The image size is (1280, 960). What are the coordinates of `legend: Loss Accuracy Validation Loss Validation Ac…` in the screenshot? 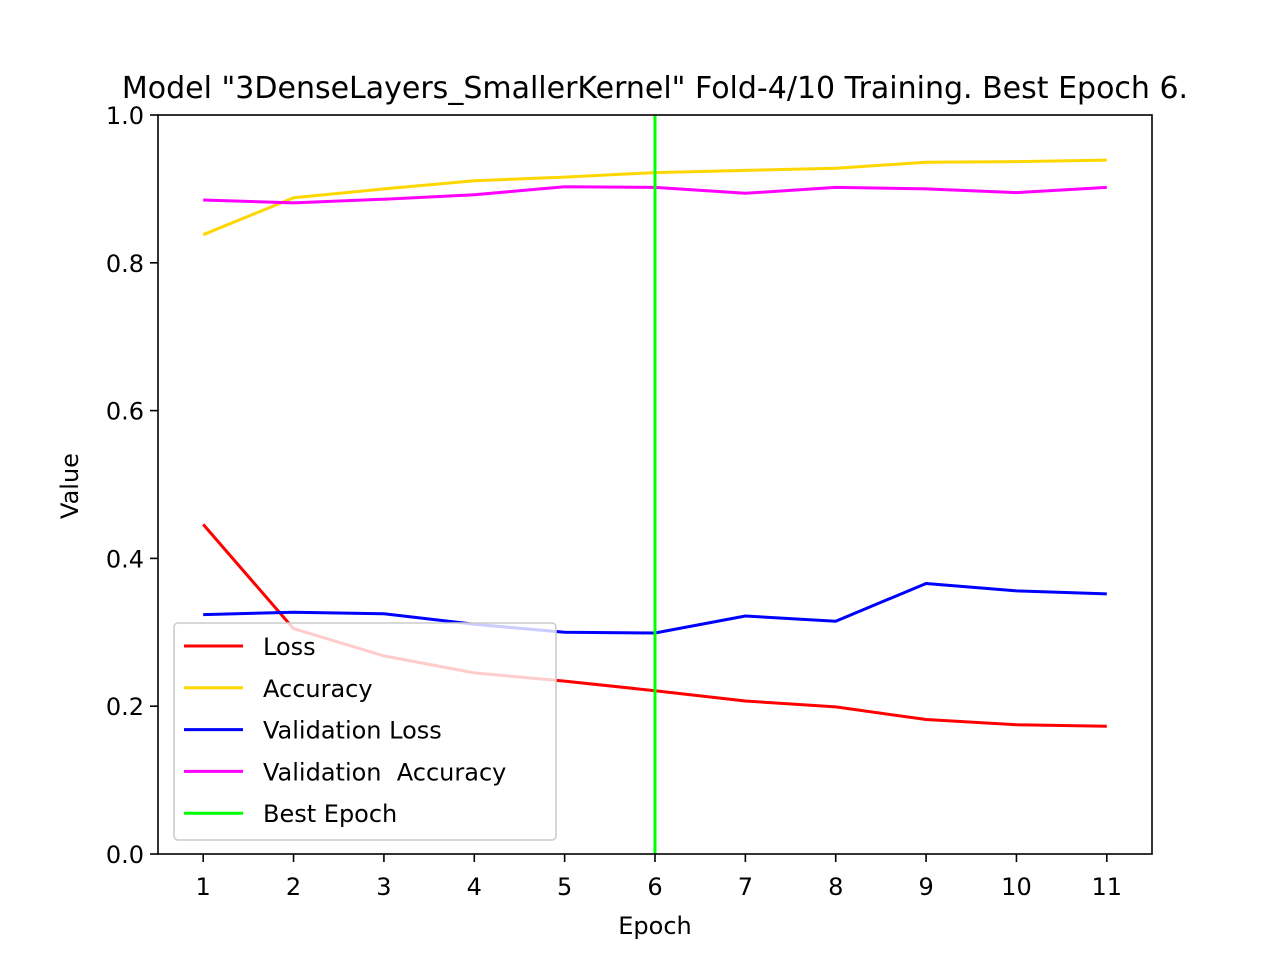 It's located at (365, 731).